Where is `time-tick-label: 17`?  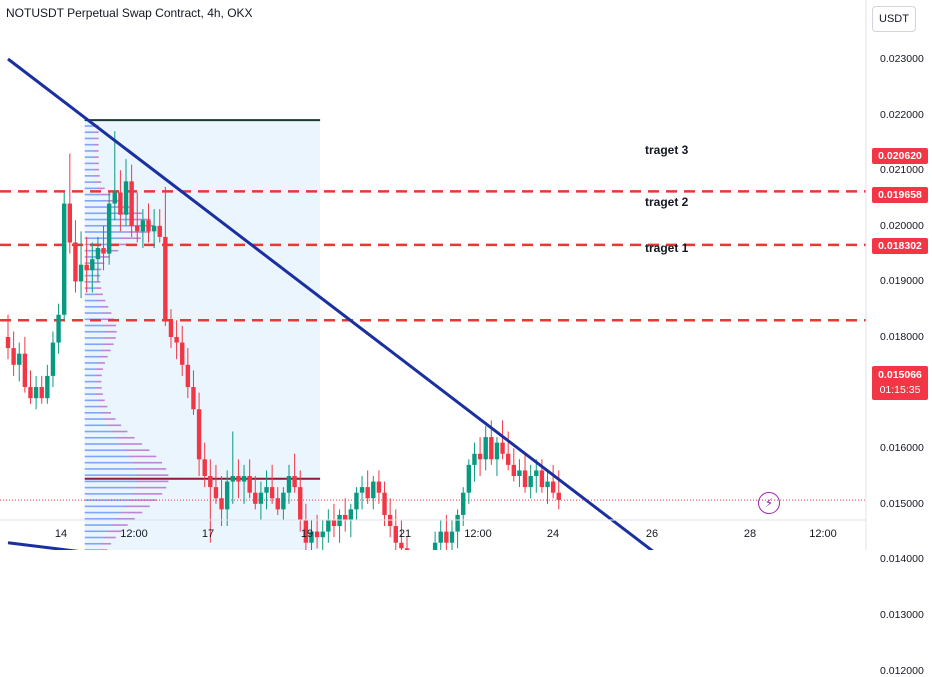
time-tick-label: 17 is located at coordinates (208, 534).